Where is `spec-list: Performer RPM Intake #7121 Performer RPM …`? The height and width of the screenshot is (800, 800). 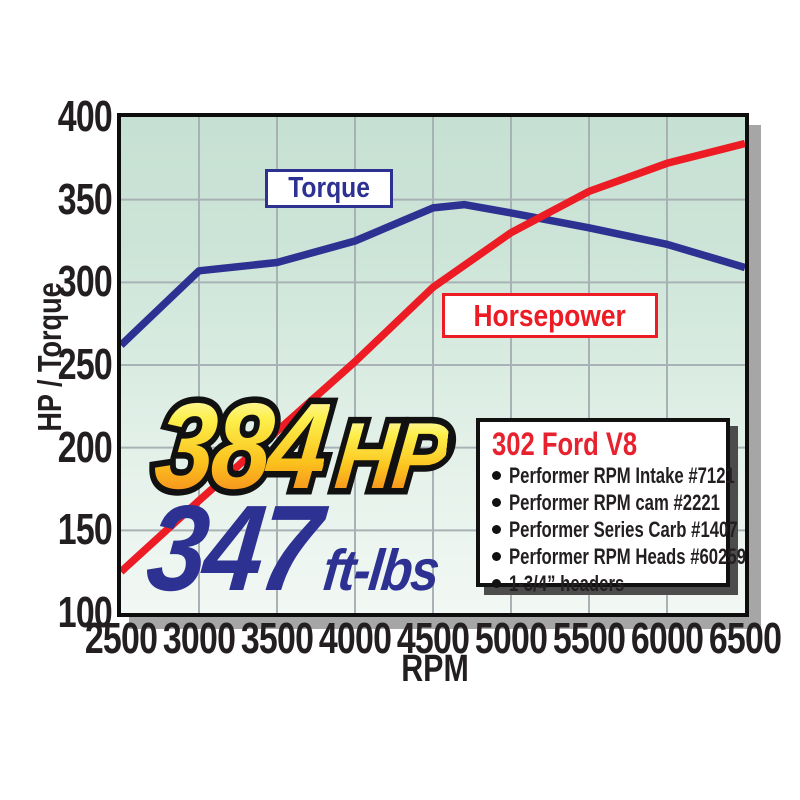
spec-list: Performer RPM Intake #7121 Performer RPM … is located at coordinates (619, 529).